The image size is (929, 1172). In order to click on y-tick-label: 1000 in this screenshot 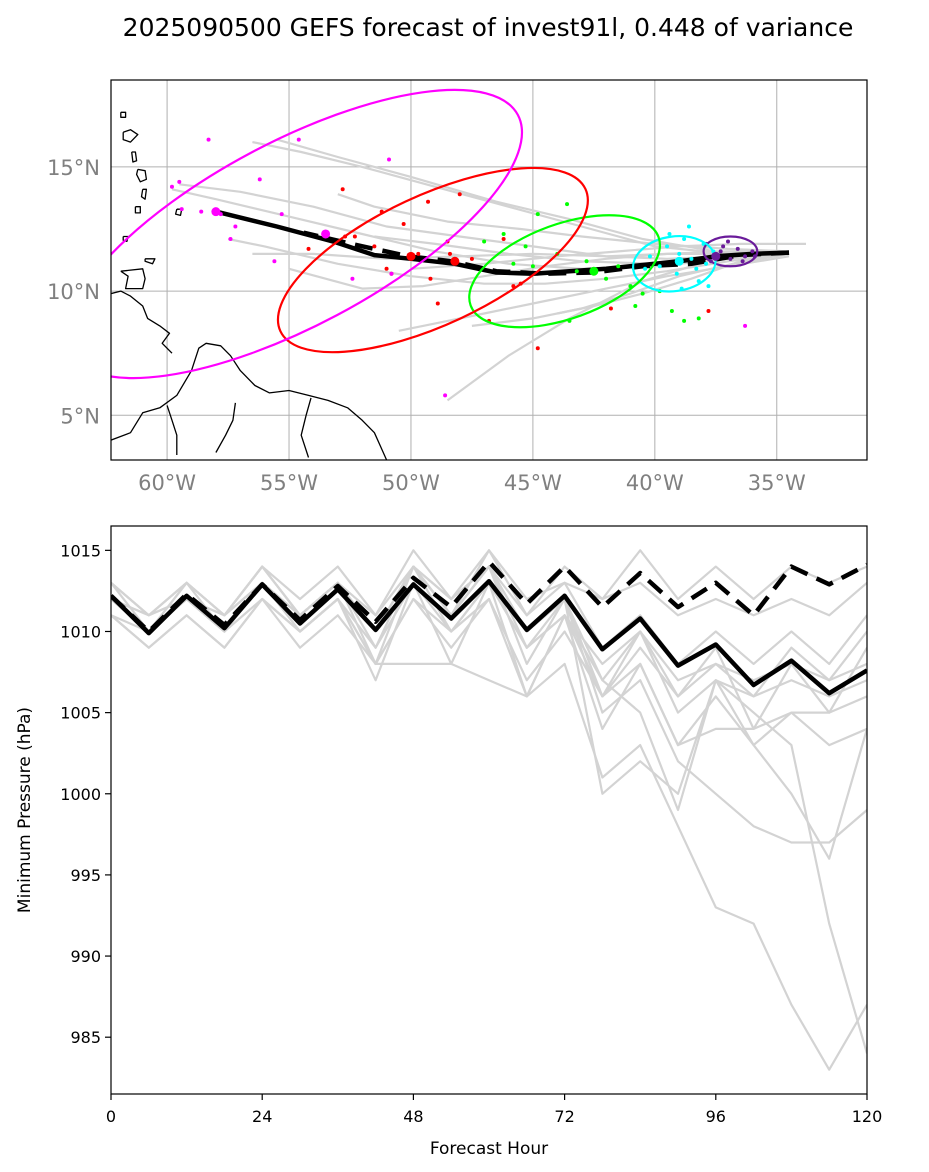, I will do `click(80, 794)`.